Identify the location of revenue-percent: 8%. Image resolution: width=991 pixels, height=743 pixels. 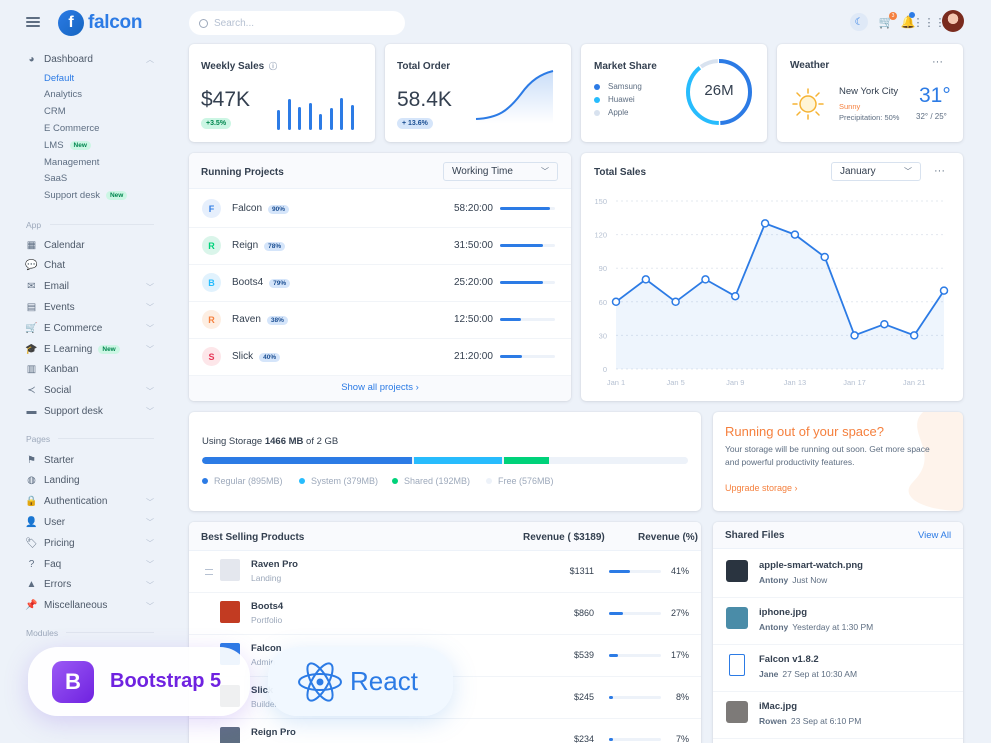
(682, 697).